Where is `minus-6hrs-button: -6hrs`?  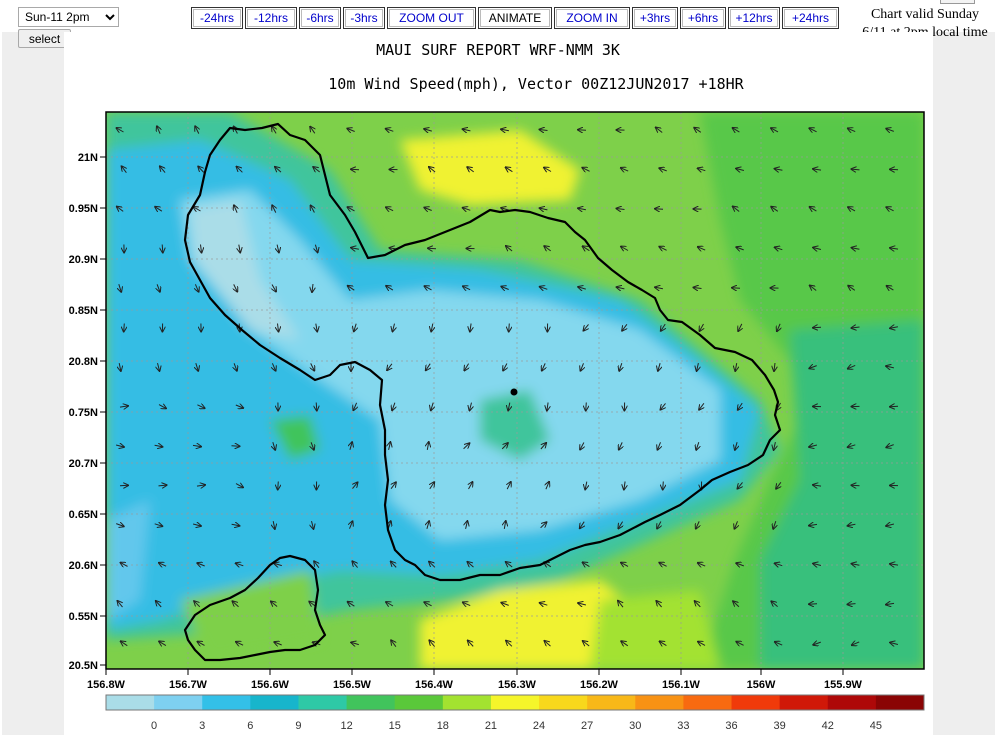
minus-6hrs-button: -6hrs is located at coordinates (320, 18).